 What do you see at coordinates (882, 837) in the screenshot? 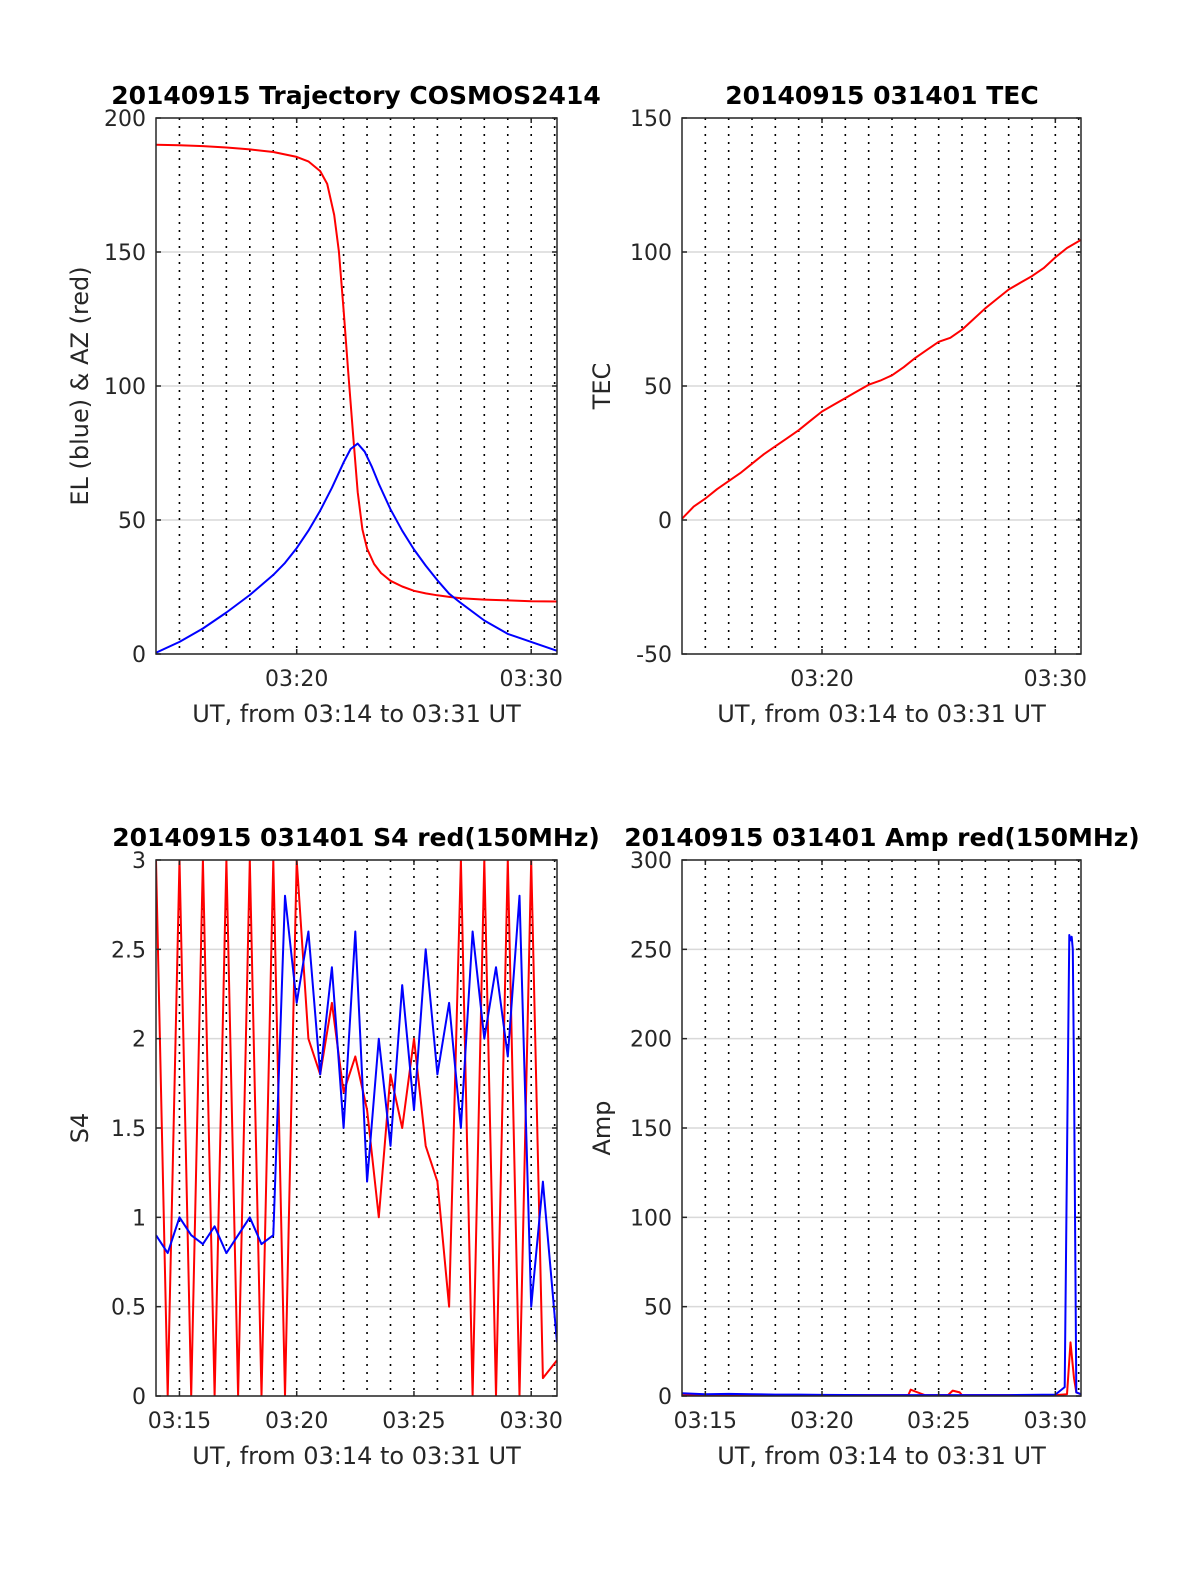
I see `chart-title: 20140915 031401 Amp red(150MHz)` at bounding box center [882, 837].